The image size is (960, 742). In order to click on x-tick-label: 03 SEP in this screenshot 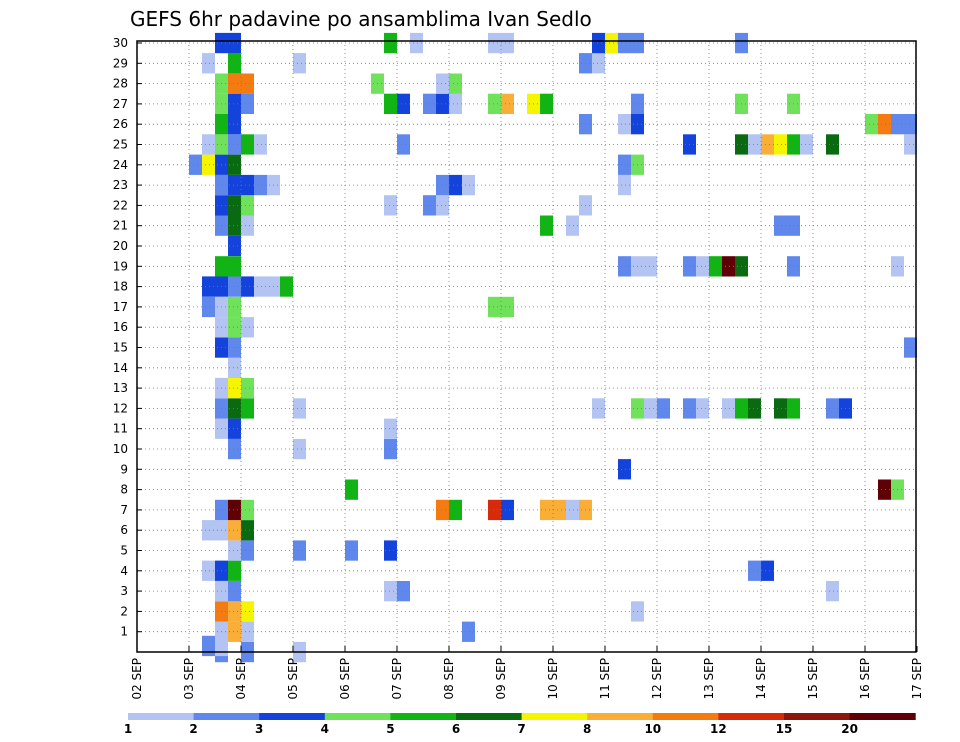, I will do `click(189, 679)`.